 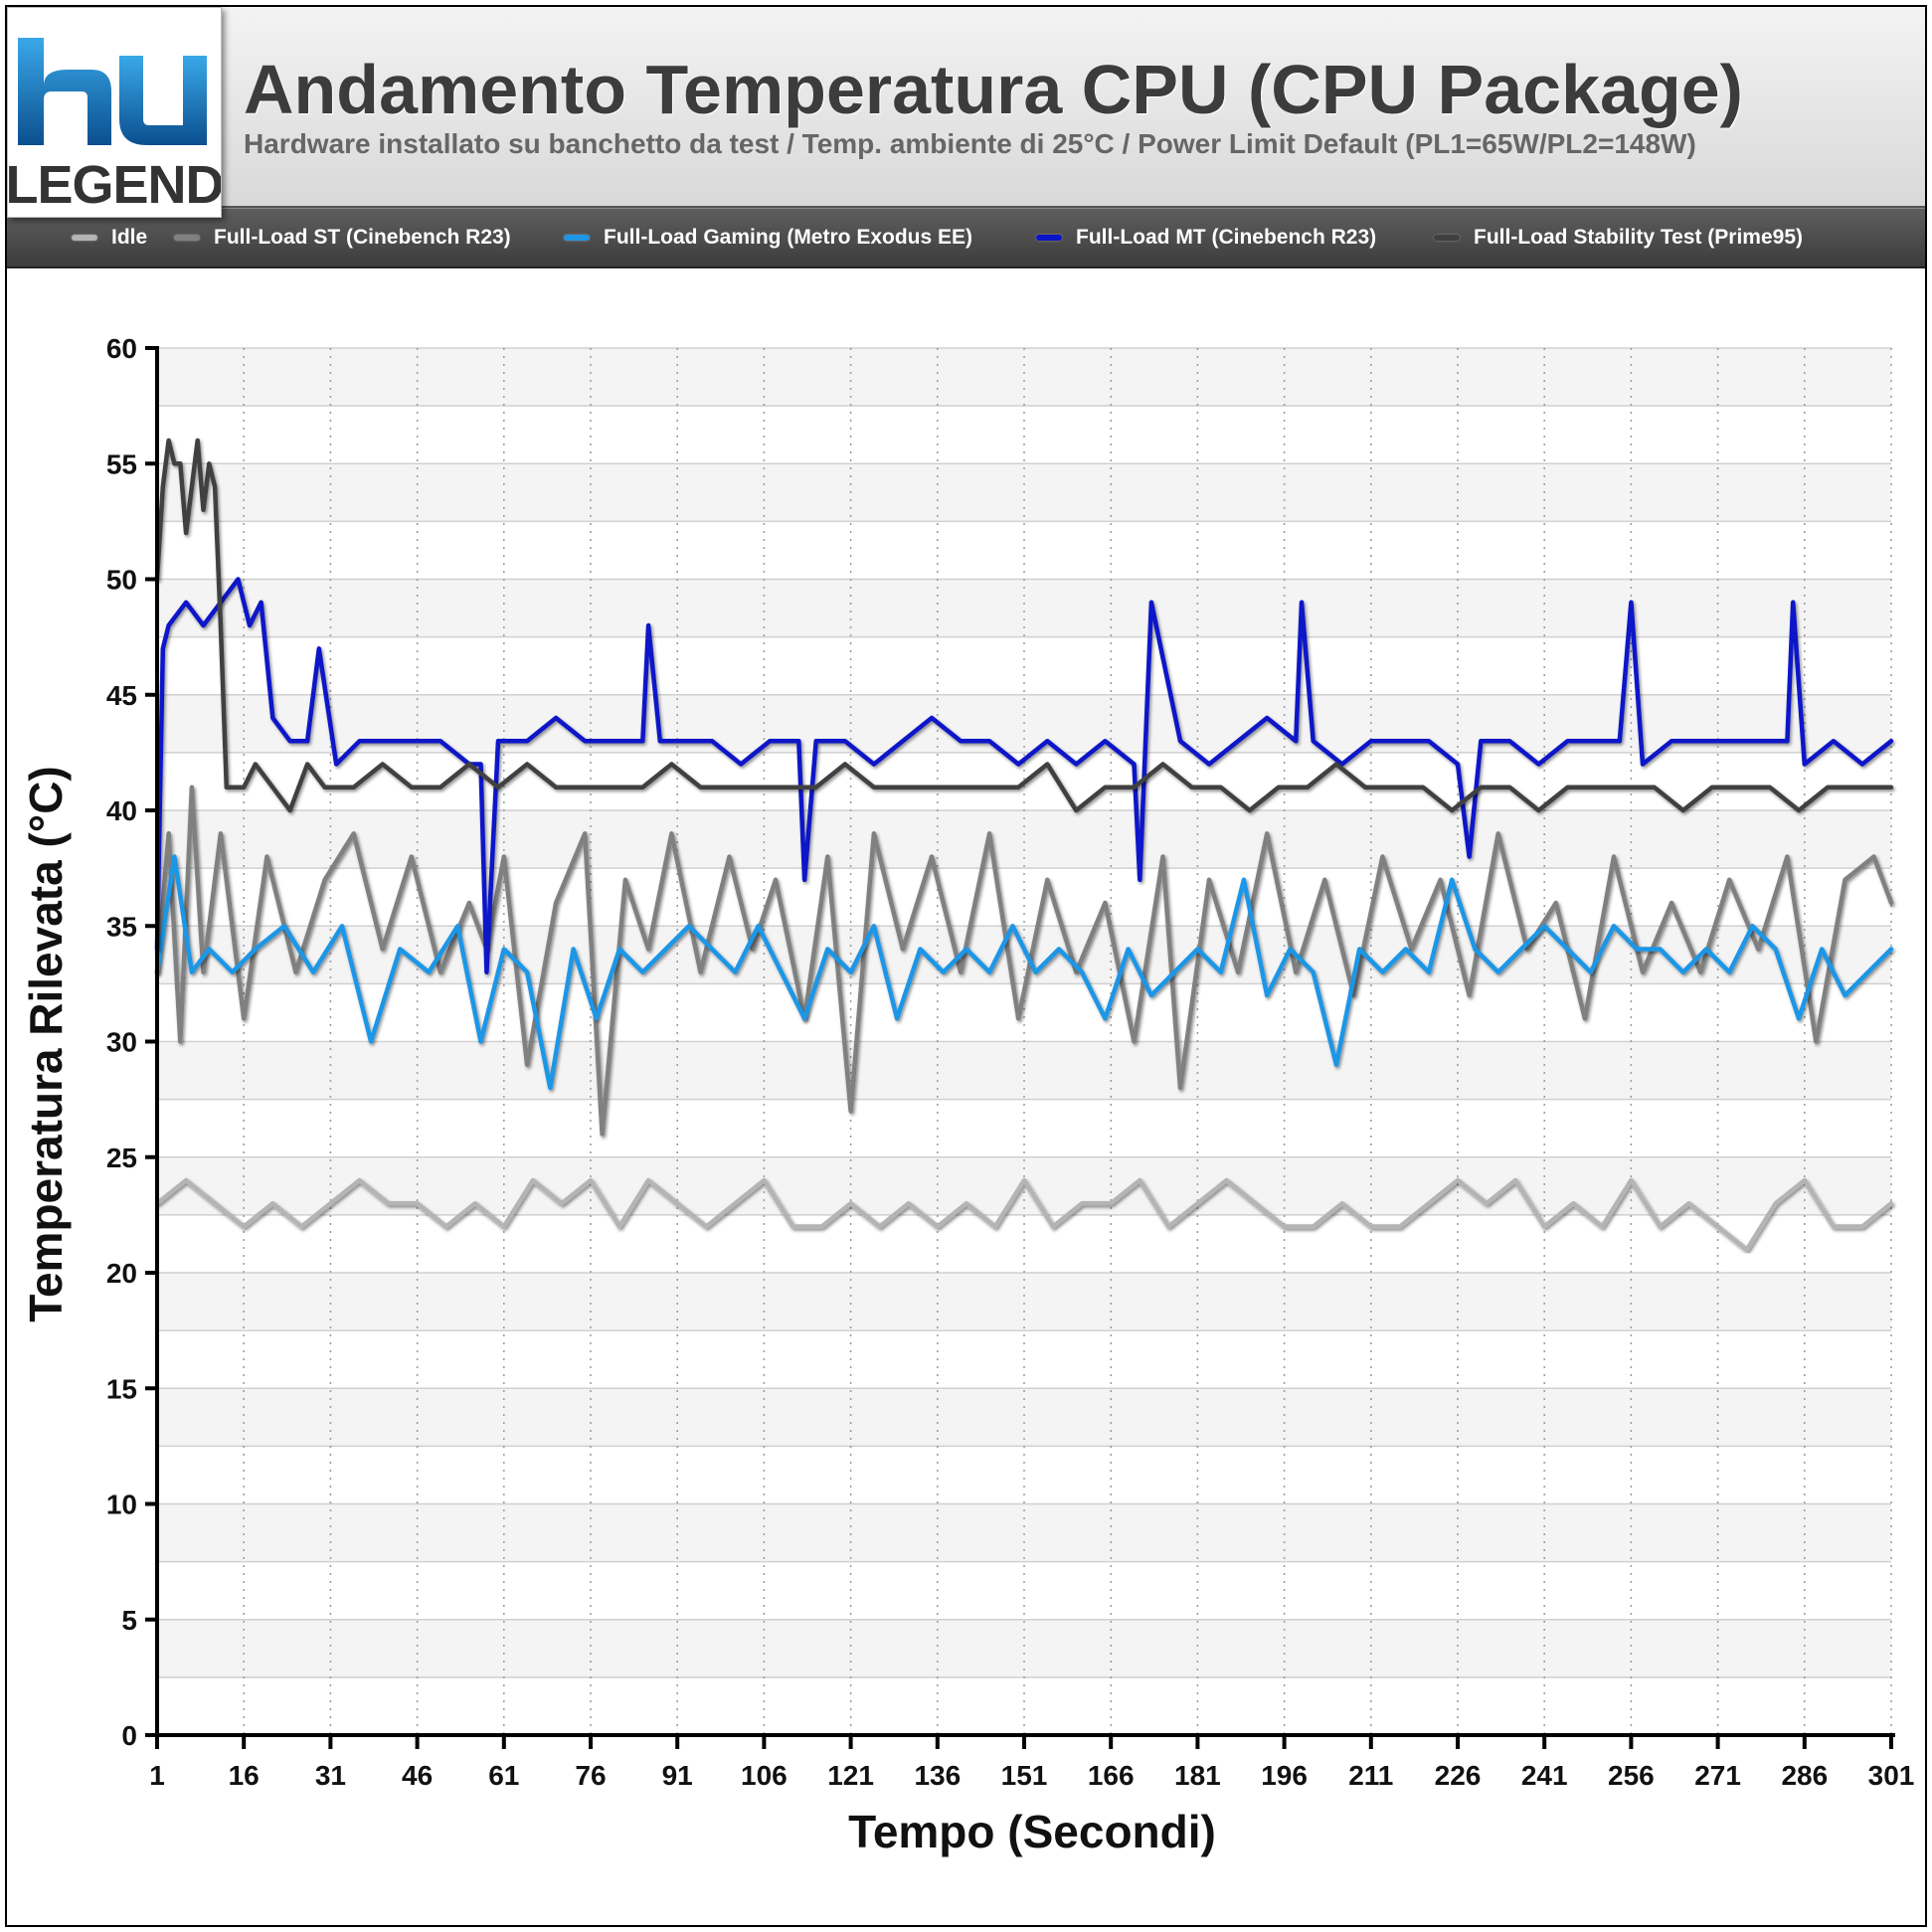 I want to click on x-tick-label: 271, so click(x=1718, y=1776).